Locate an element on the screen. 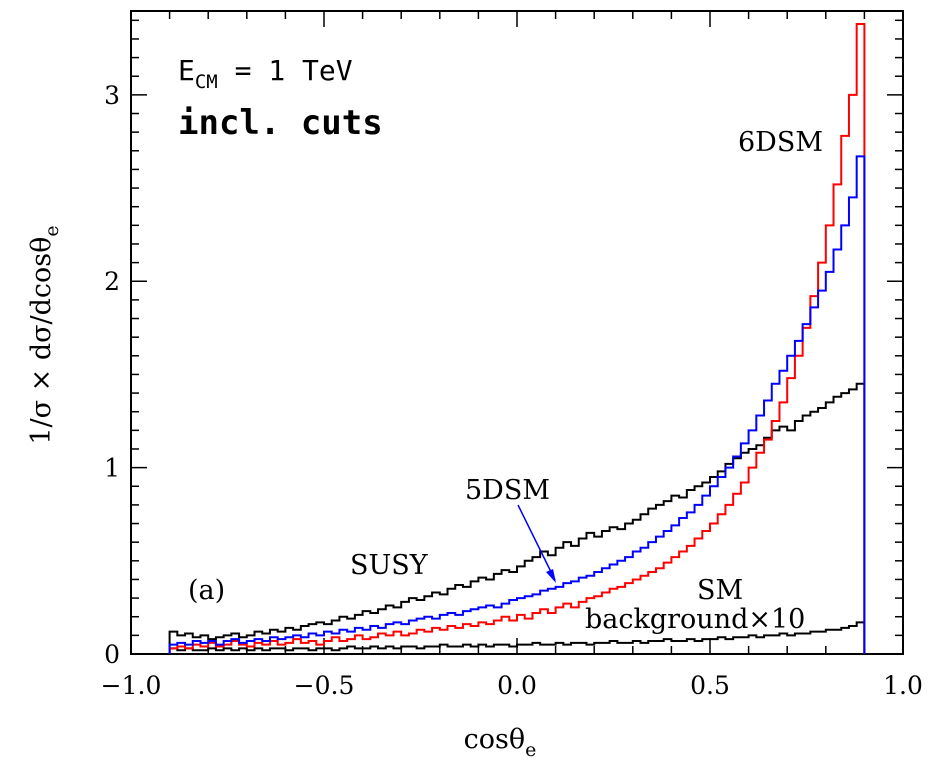  y-tick-label: 1 is located at coordinates (112, 468).